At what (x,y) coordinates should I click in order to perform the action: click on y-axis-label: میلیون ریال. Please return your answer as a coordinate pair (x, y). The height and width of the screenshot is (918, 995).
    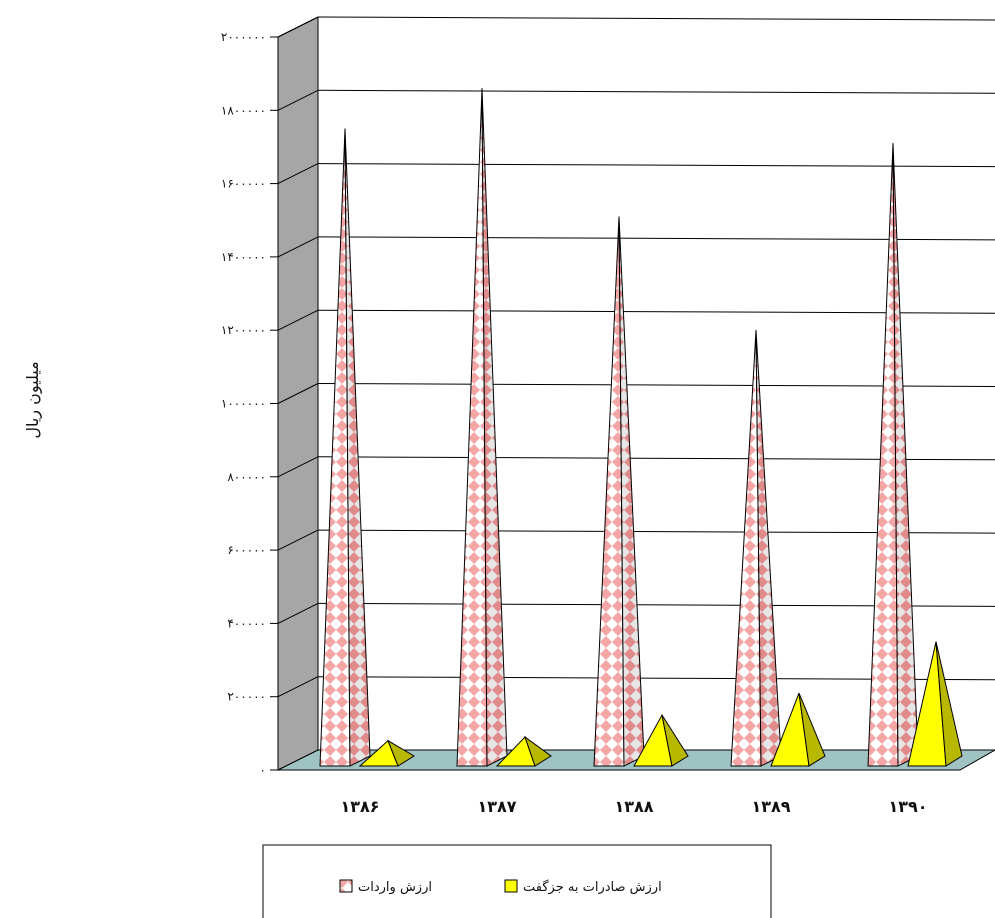
    Looking at the image, I should click on (33, 399).